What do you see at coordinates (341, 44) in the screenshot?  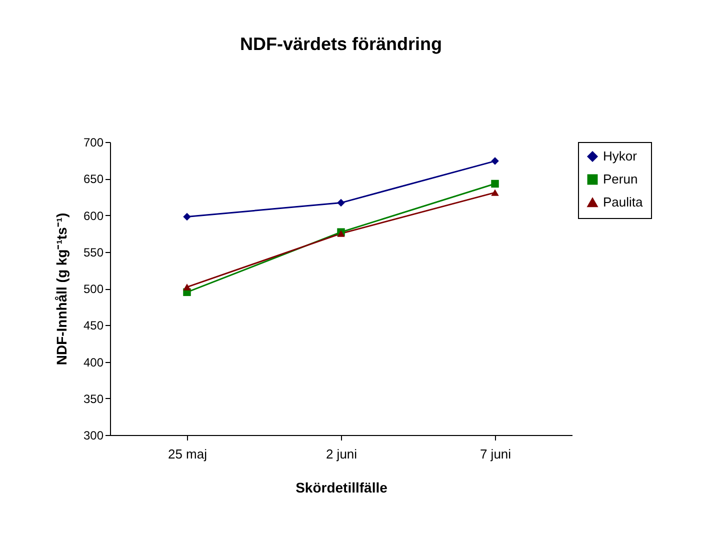 I see `chart-title: NDF-värdets förändring` at bounding box center [341, 44].